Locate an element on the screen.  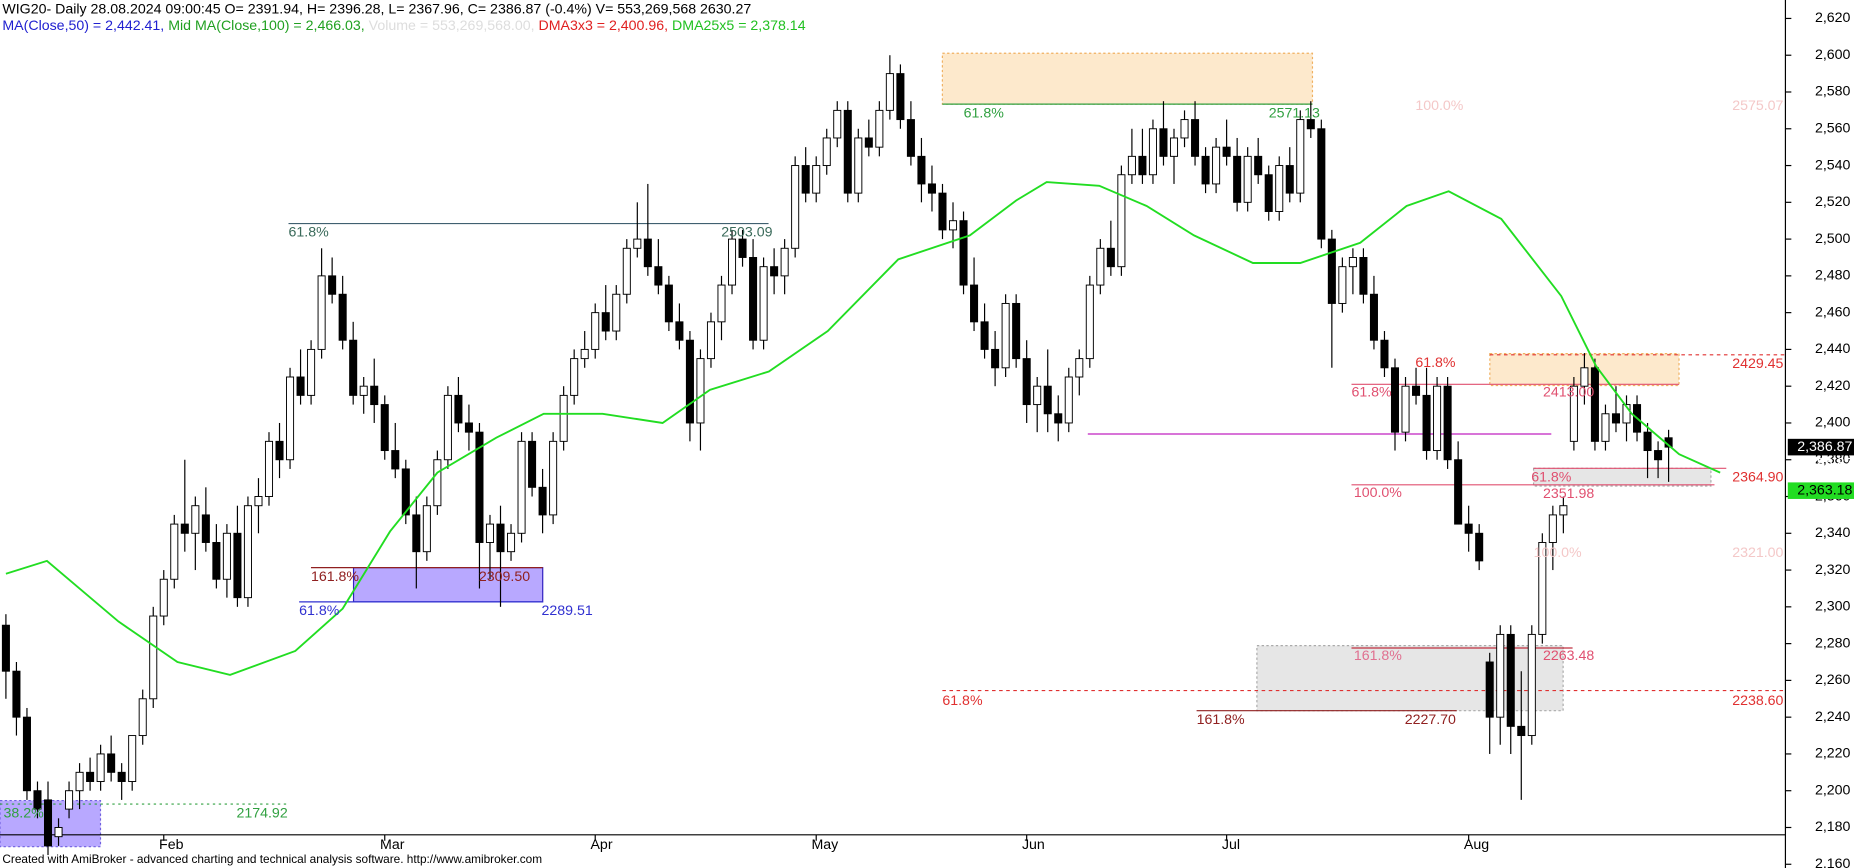
y-tick-label: 2,620 is located at coordinates (1833, 18).